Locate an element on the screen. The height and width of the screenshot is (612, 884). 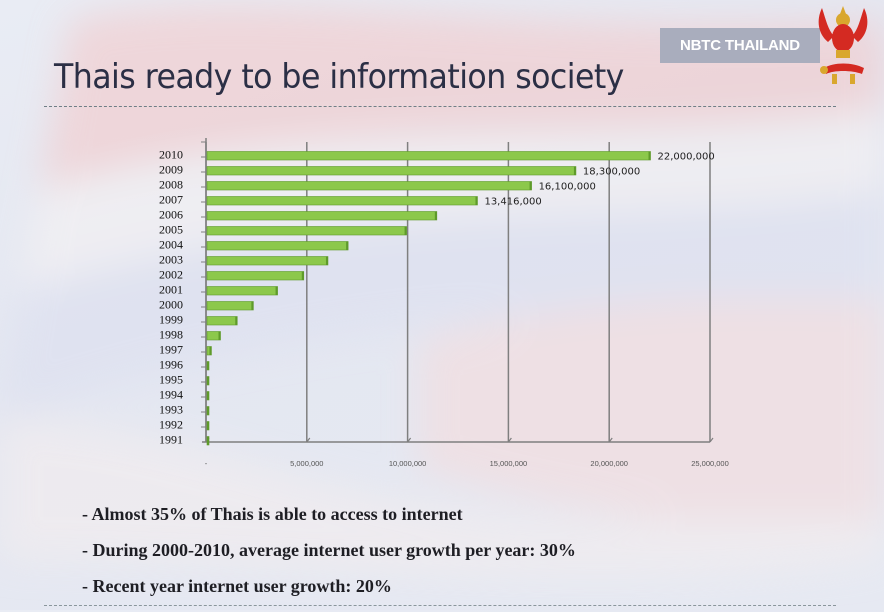
data-label-2008: 16,100,000 is located at coordinates (567, 187).